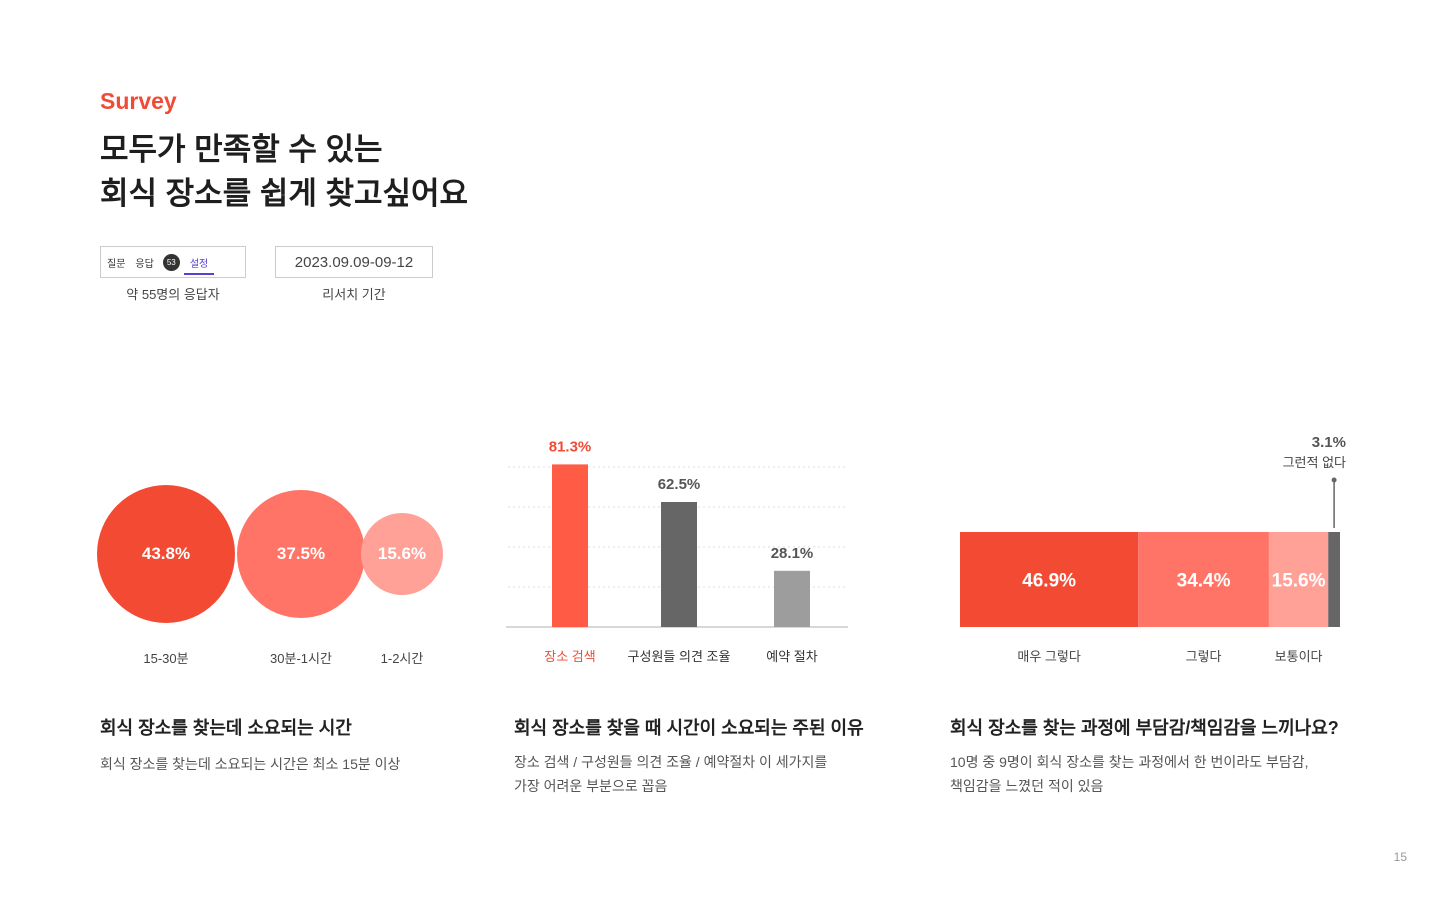 The height and width of the screenshot is (900, 1440). What do you see at coordinates (1027, 786) in the screenshot?
I see `section-burden-desc-line-2: 책임감을 느꼈던 적이 있음` at bounding box center [1027, 786].